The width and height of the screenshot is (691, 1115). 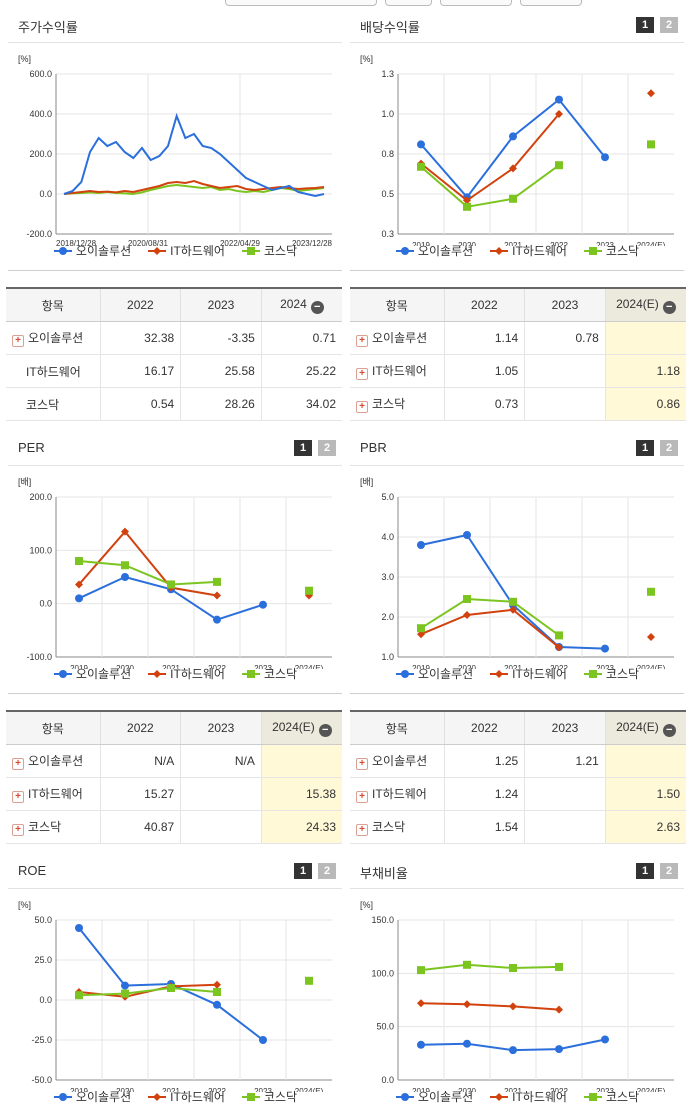 I want to click on table-cell, so click(x=645, y=761).